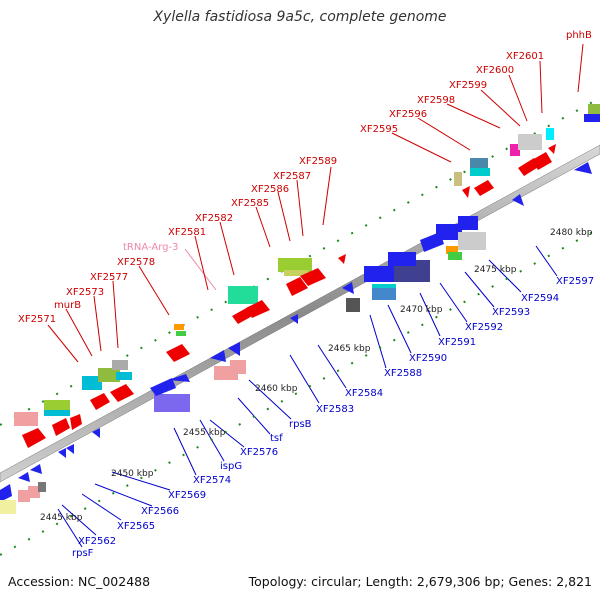  What do you see at coordinates (136, 262) in the screenshot?
I see `gene-label-forward: XF2578` at bounding box center [136, 262].